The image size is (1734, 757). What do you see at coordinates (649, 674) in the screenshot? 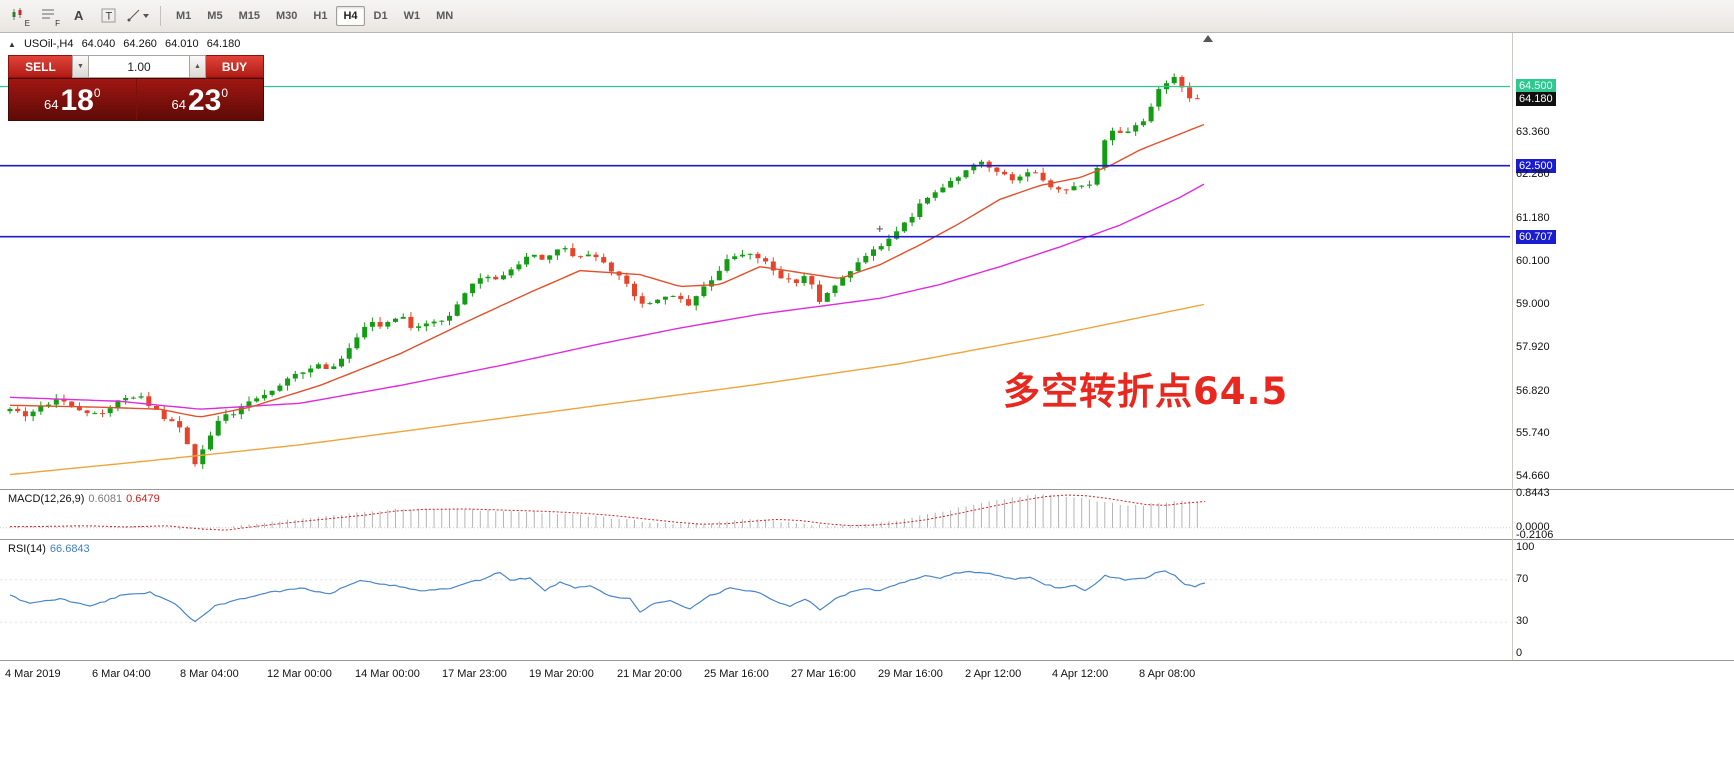
I see `time-label: 21 Mar 20:00` at bounding box center [649, 674].